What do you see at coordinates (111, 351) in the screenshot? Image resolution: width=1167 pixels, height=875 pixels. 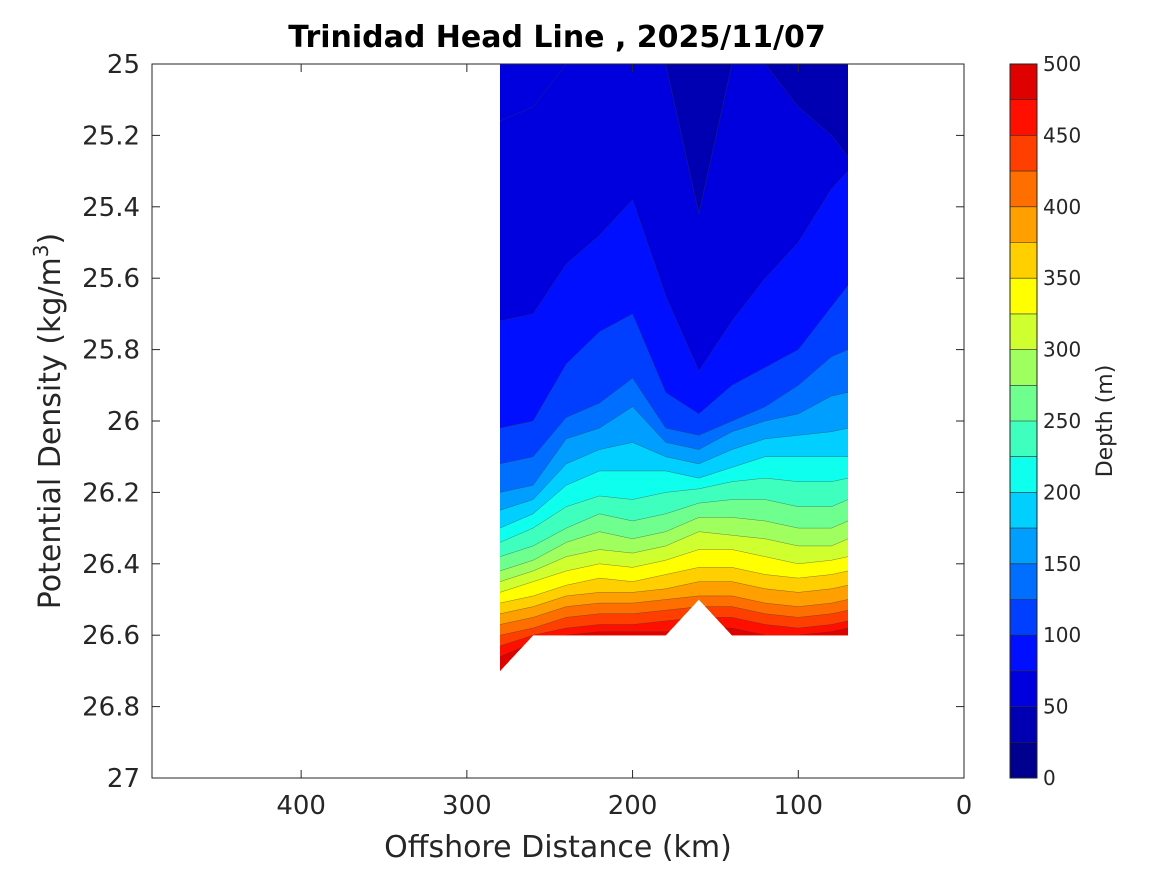 I see `y-tick-label: 25.8` at bounding box center [111, 351].